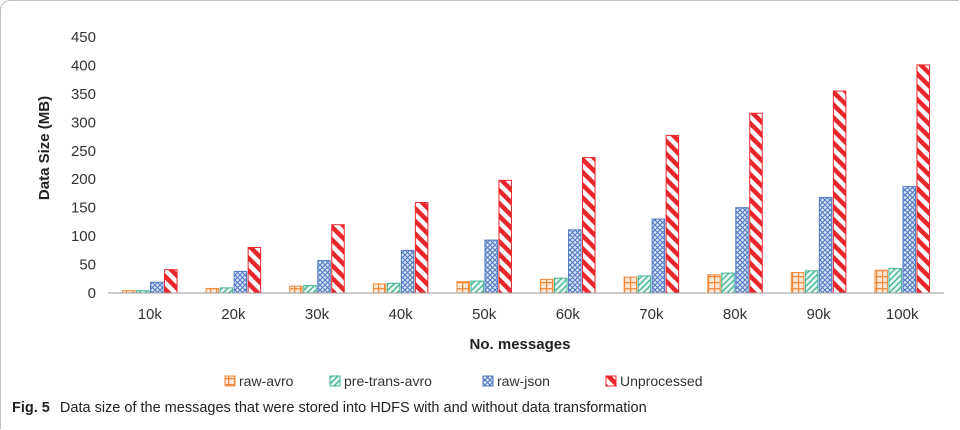 Image resolution: width=960 pixels, height=430 pixels. Describe the element at coordinates (520, 344) in the screenshot. I see `x-axis-label: No. messages` at that location.